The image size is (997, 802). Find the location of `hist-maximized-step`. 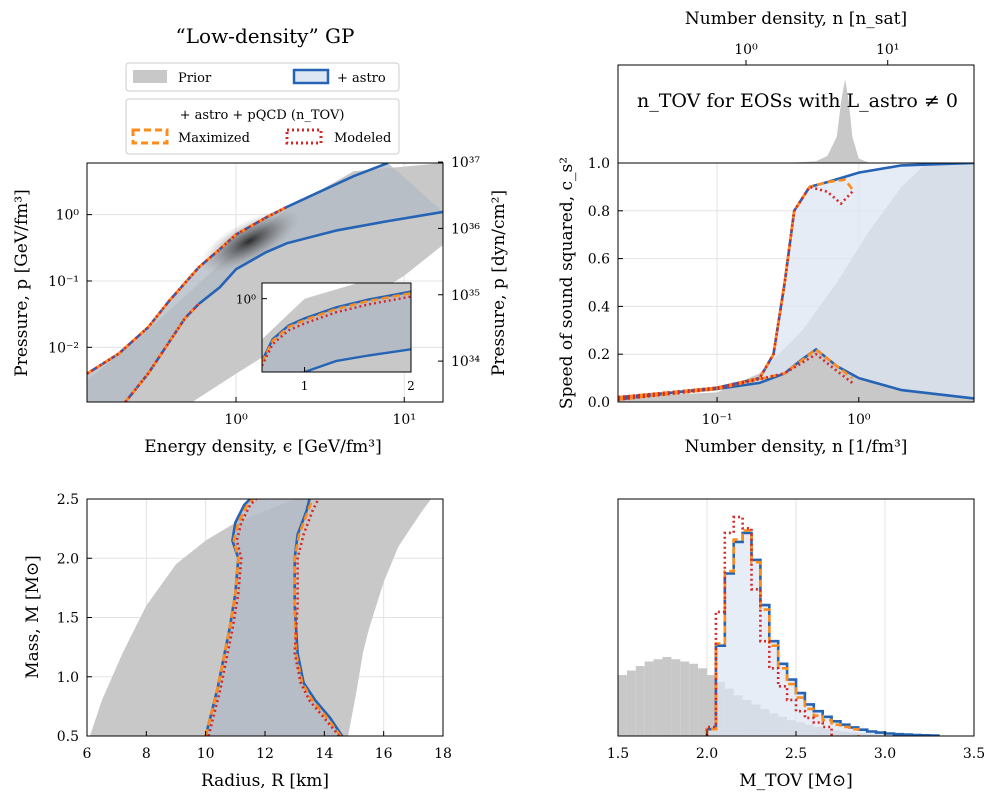

hist-maximized-step is located at coordinates (782, 632).